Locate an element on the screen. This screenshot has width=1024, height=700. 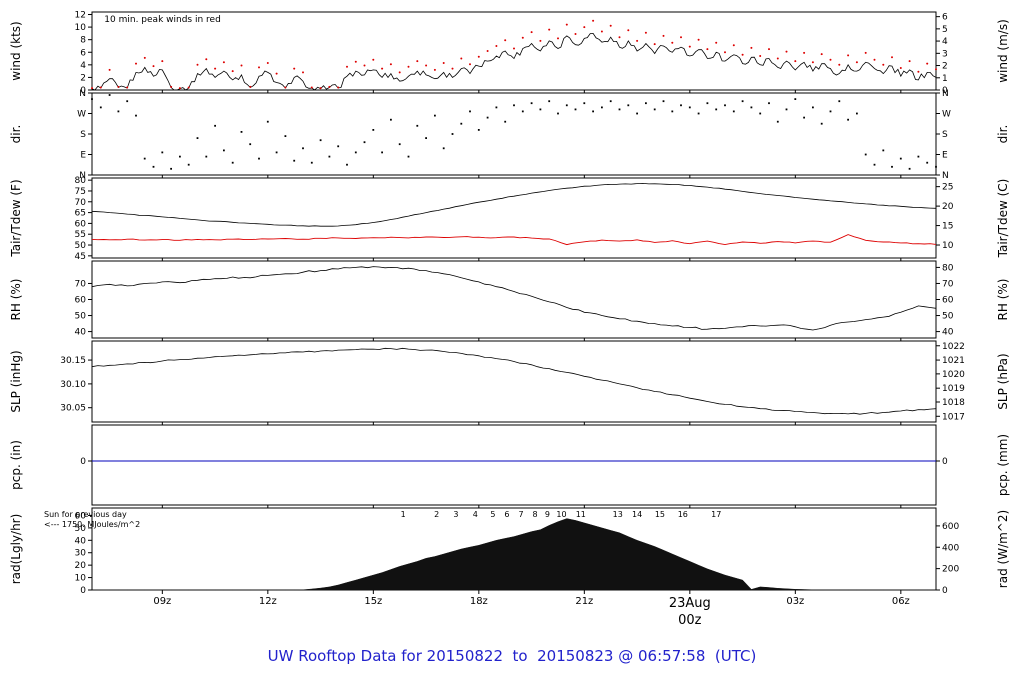
rad-left-tick-label: 60 is located at coordinates (81, 516).